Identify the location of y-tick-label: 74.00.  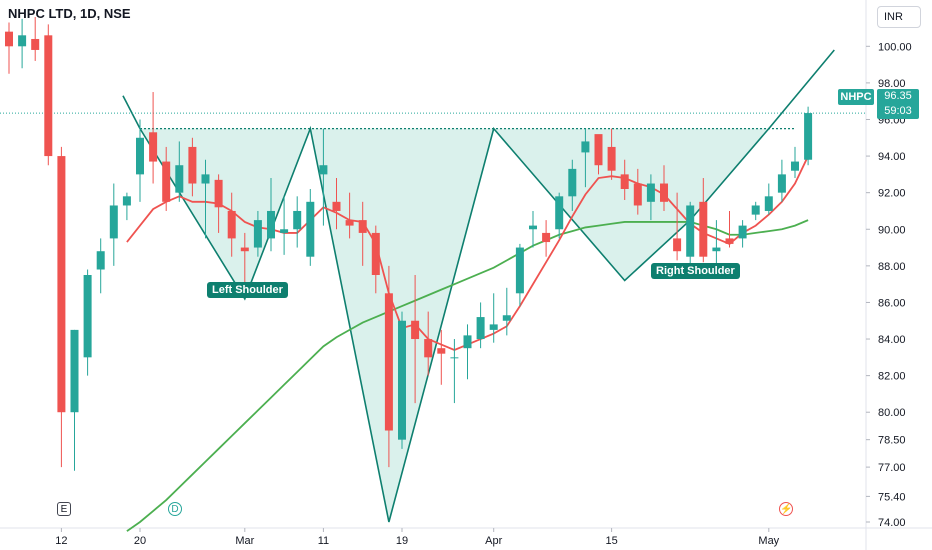
(892, 523).